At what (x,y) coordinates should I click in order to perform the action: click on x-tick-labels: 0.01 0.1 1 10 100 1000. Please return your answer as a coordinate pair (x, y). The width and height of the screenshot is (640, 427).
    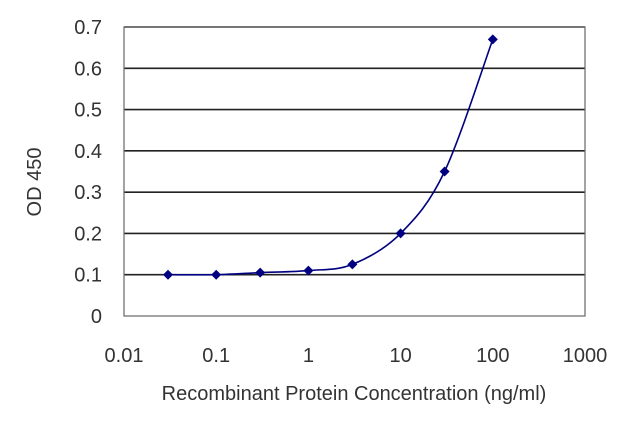
    Looking at the image, I should click on (356, 356).